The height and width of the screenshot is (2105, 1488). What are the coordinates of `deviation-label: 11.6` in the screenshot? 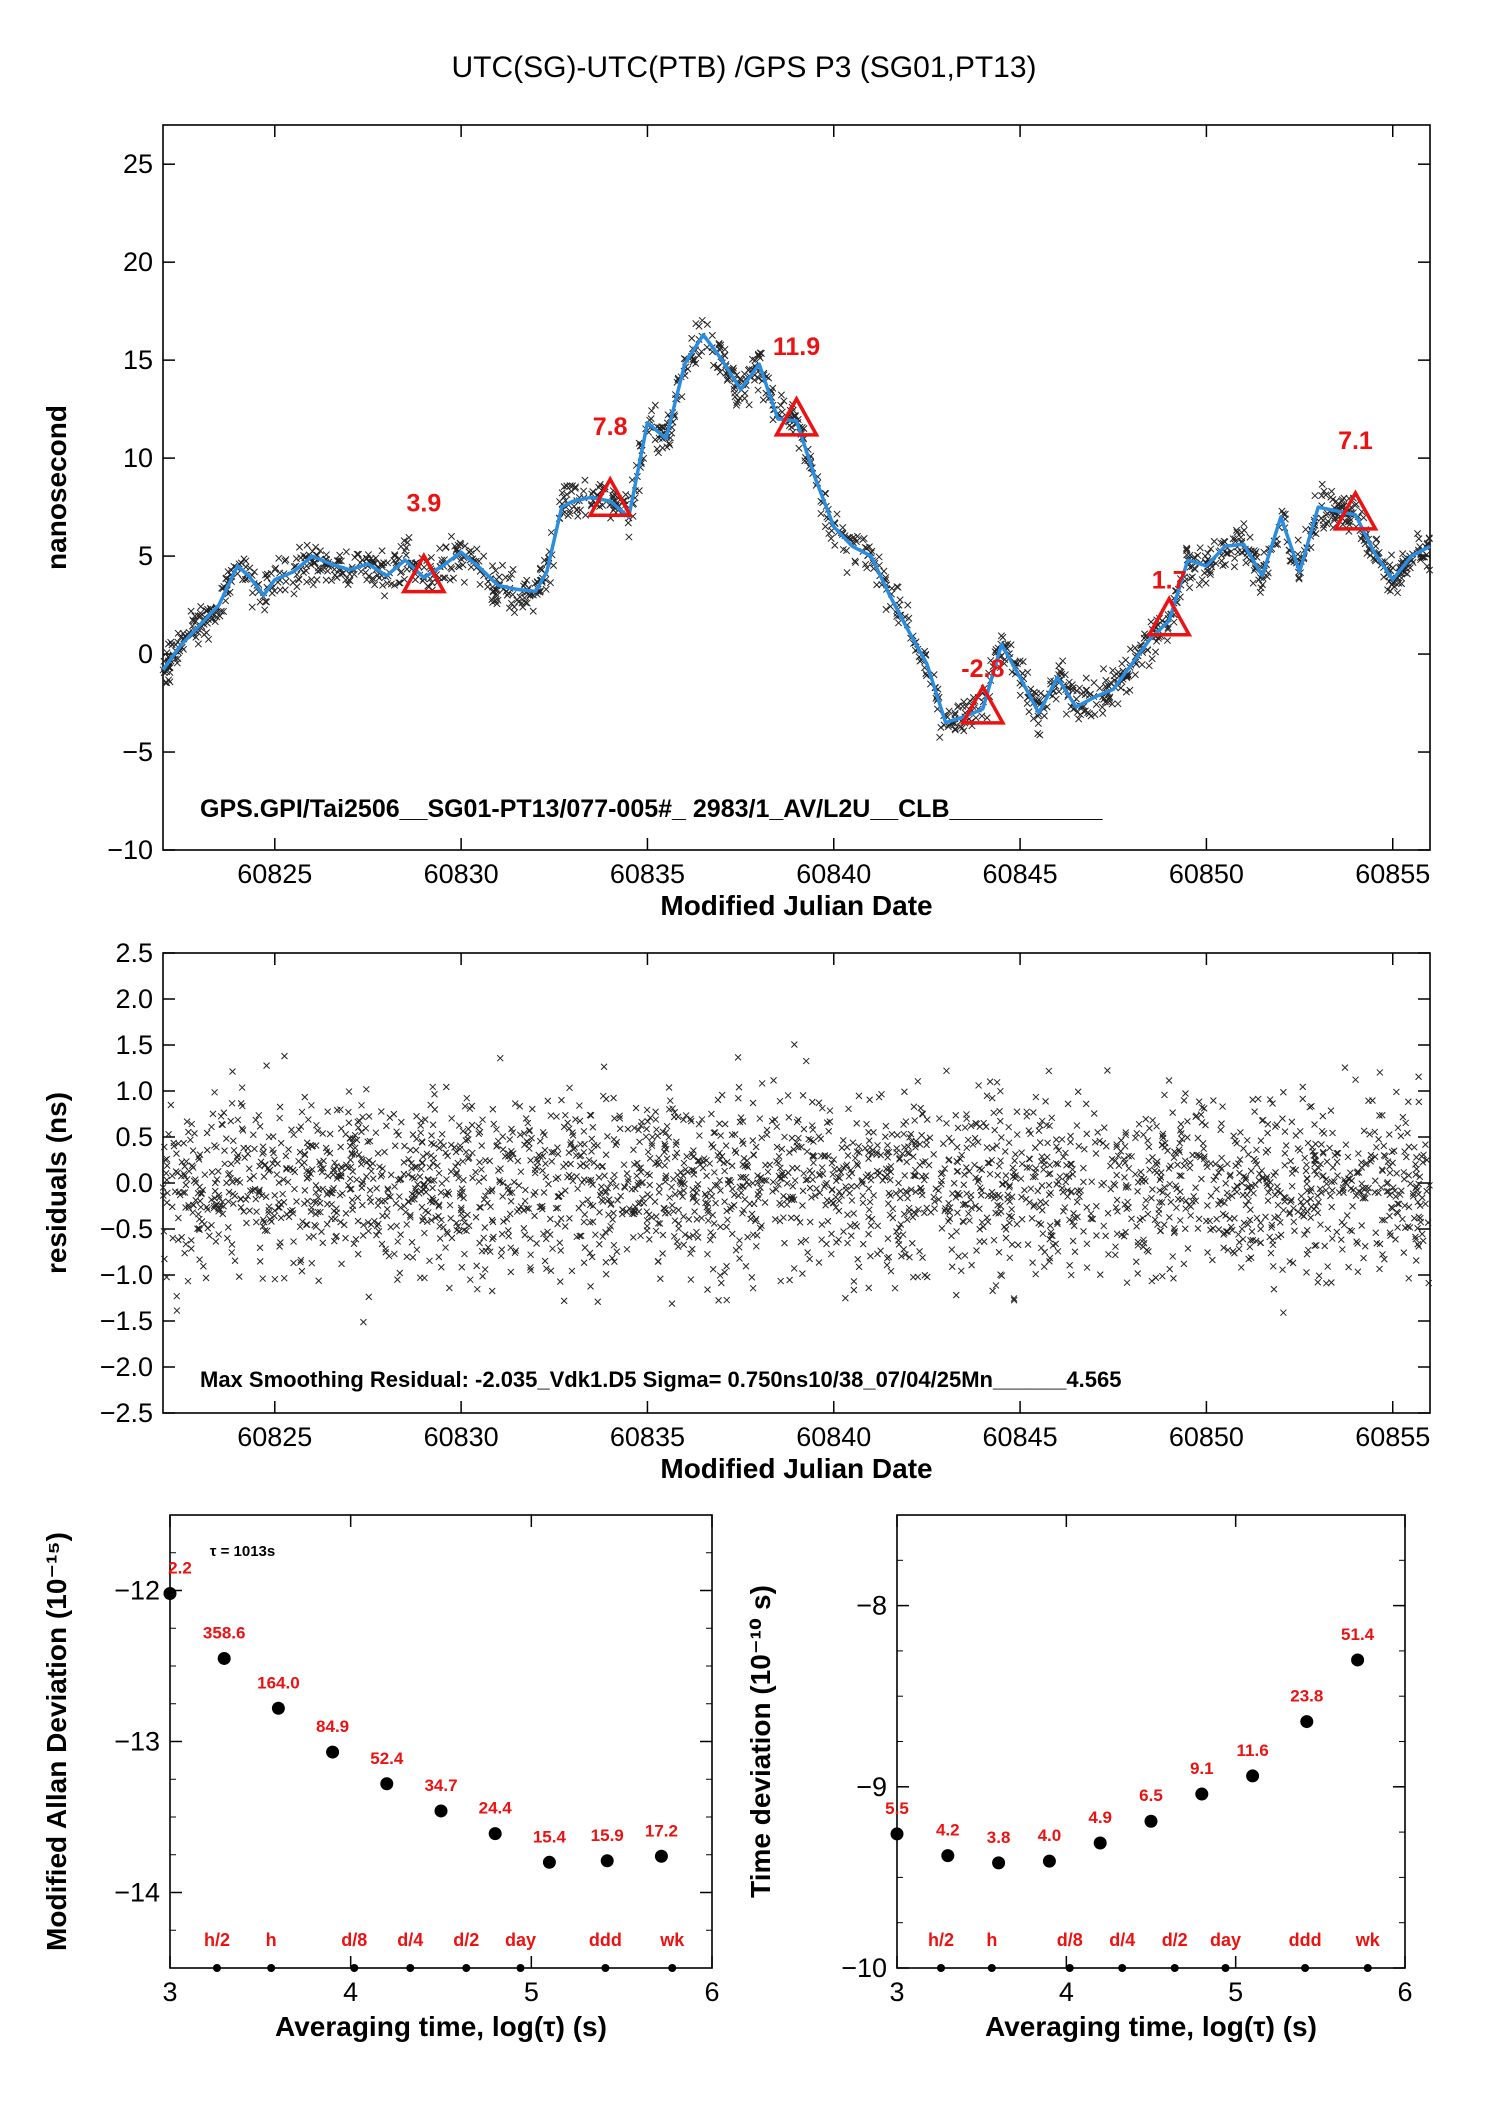 It's located at (1253, 1750).